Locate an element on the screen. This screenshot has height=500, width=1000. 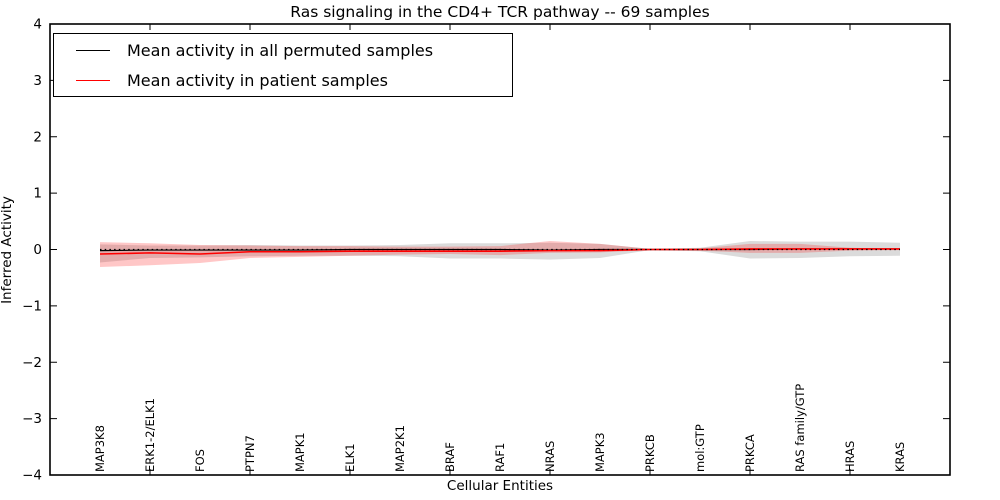
x-category-label: ELK1 is located at coordinates (350, 457).